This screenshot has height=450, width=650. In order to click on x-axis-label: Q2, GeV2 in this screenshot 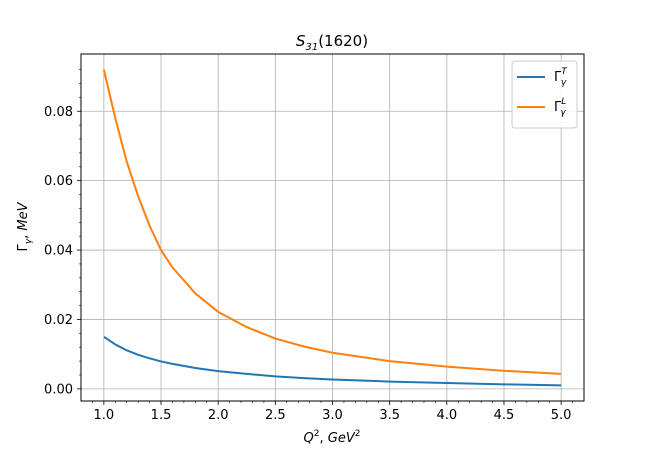, I will do `click(332, 437)`.